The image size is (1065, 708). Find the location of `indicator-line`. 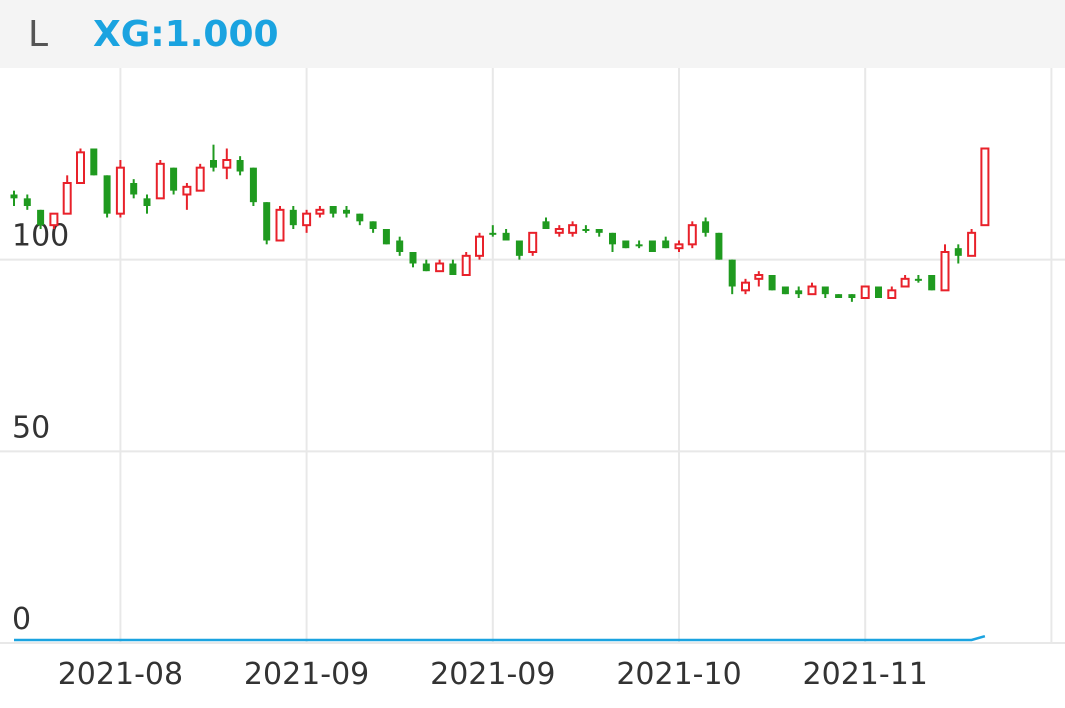

indicator-line is located at coordinates (500, 638).